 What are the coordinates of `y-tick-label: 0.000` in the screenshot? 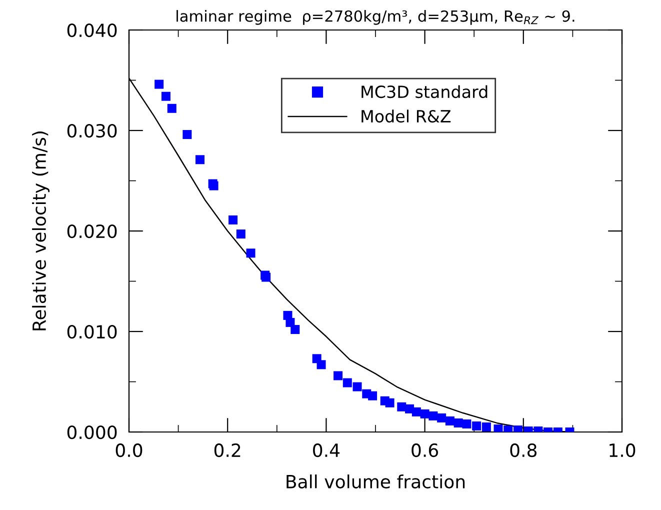 It's located at (92, 432).